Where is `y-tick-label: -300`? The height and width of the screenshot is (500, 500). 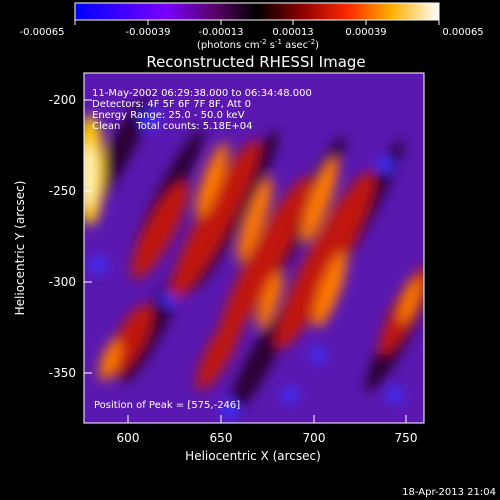 y-tick-label: -300 is located at coordinates (62, 282).